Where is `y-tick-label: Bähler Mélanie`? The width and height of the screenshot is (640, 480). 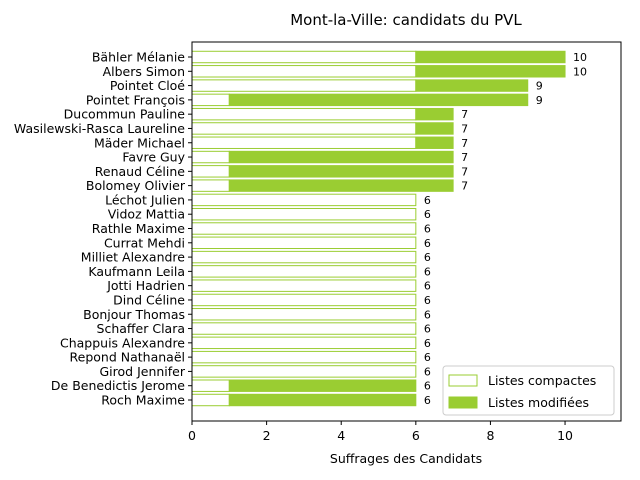 y-tick-label: Bähler Mélanie is located at coordinates (138, 57).